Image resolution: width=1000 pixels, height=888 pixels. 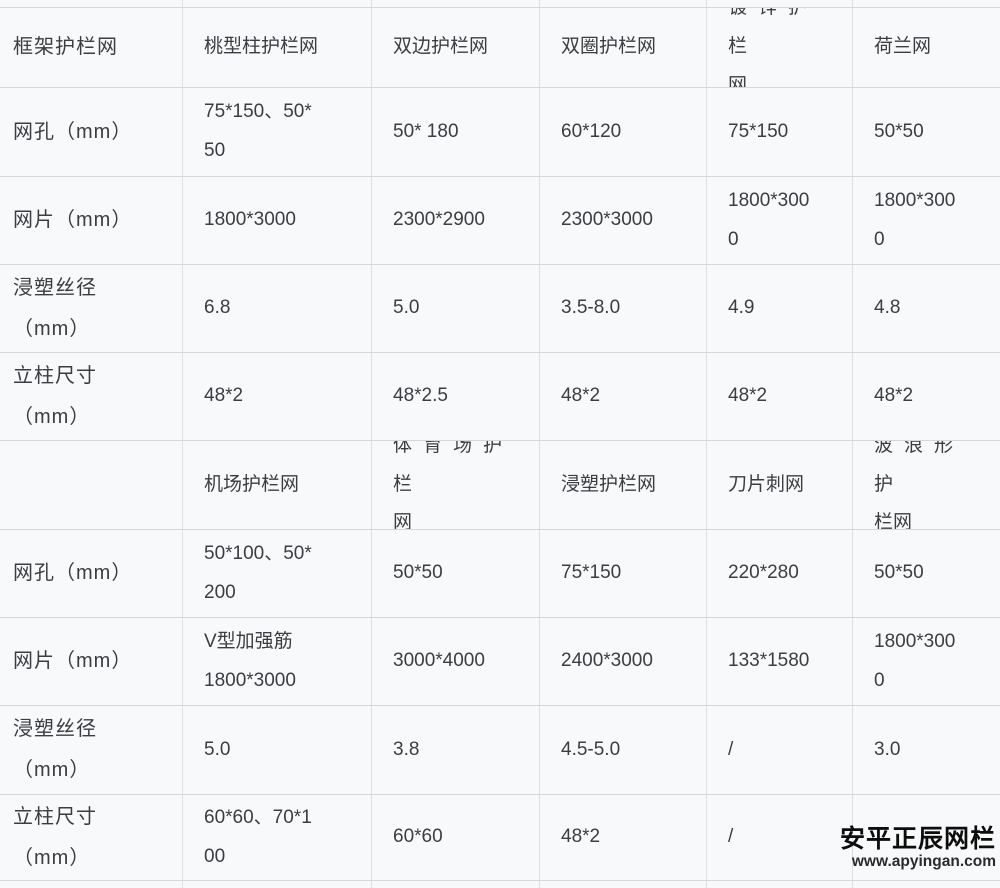 What do you see at coordinates (441, 47) in the screenshot?
I see `column-header-cell-text: 双边护栏网` at bounding box center [441, 47].